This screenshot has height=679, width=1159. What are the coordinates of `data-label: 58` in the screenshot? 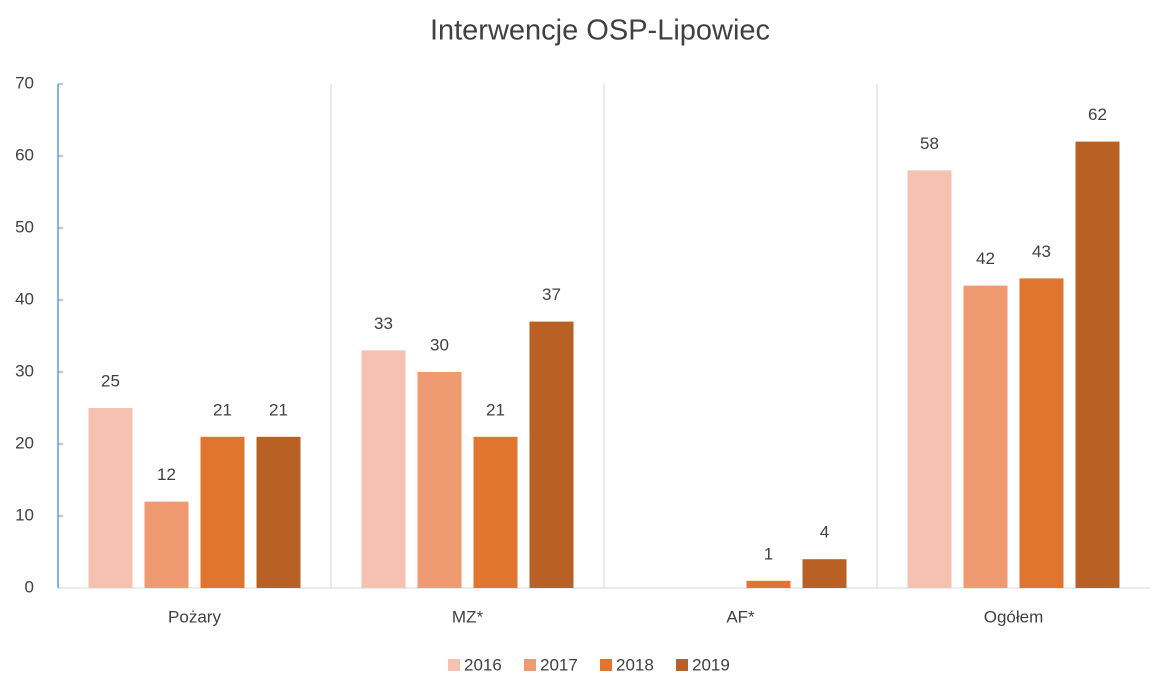 It's located at (929, 143).